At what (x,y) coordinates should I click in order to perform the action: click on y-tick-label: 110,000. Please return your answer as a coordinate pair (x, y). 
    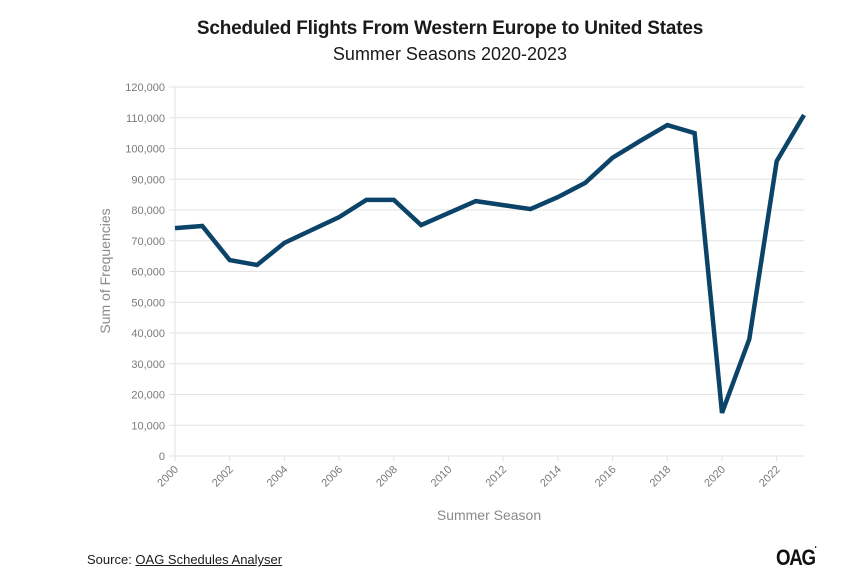
    Looking at the image, I should click on (145, 119).